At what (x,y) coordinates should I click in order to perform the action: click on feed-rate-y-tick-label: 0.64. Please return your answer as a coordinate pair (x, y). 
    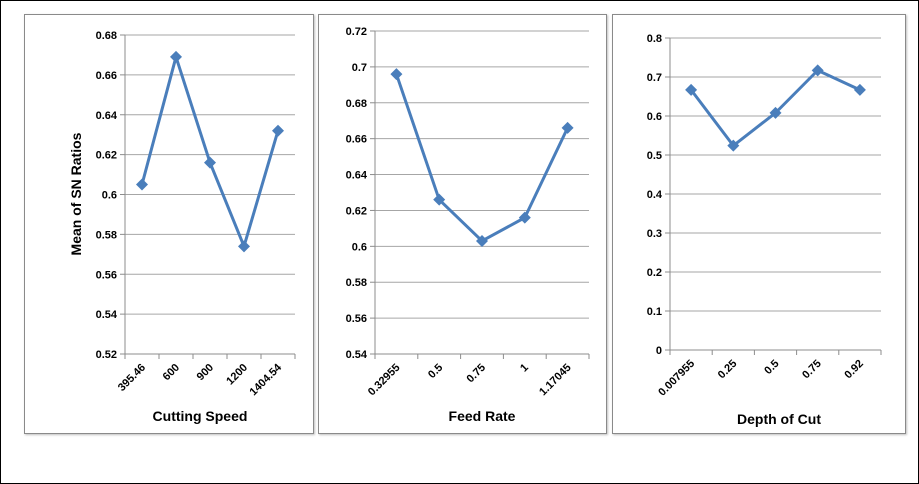
    Looking at the image, I should click on (357, 176).